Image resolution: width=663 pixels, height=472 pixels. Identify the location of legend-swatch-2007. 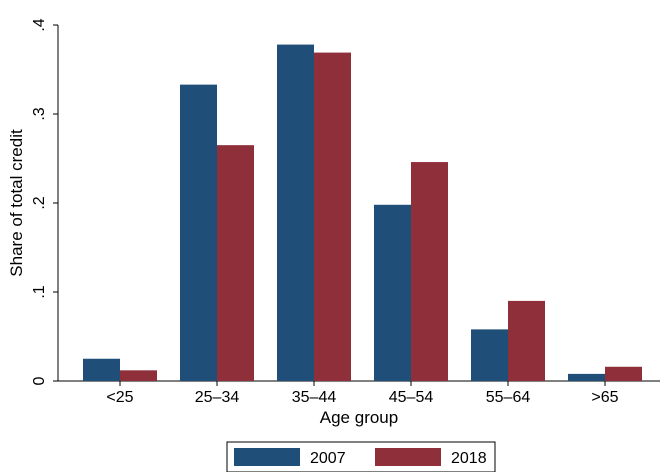
(267, 457).